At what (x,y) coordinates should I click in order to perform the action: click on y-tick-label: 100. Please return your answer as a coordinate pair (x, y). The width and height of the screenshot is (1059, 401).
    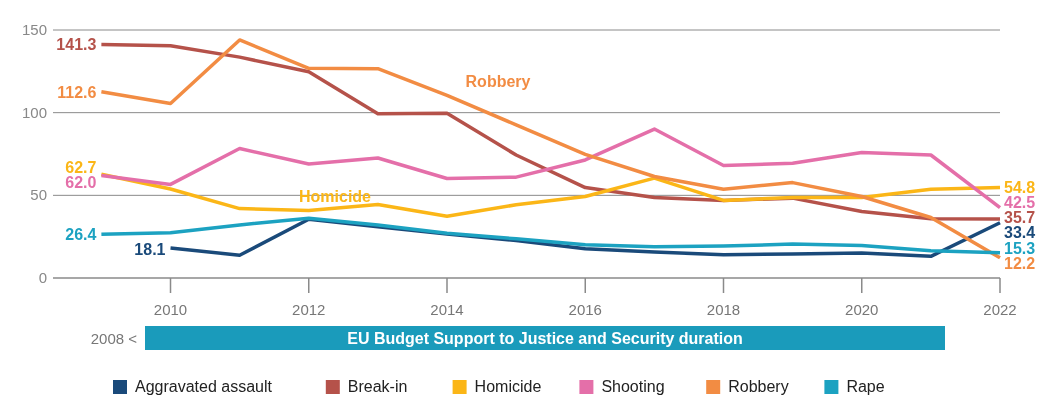
    Looking at the image, I should click on (34, 112).